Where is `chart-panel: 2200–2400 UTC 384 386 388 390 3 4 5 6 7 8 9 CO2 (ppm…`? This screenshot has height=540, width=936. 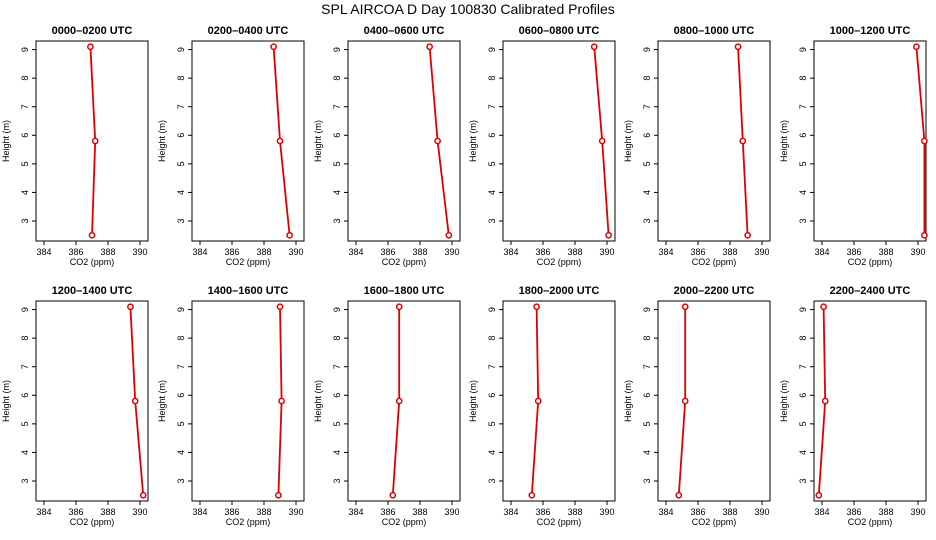
chart-panel: 2200–2400 UTC 384 386 388 390 3 4 5 6 7 8 9 CO2 (ppm… is located at coordinates (853, 406).